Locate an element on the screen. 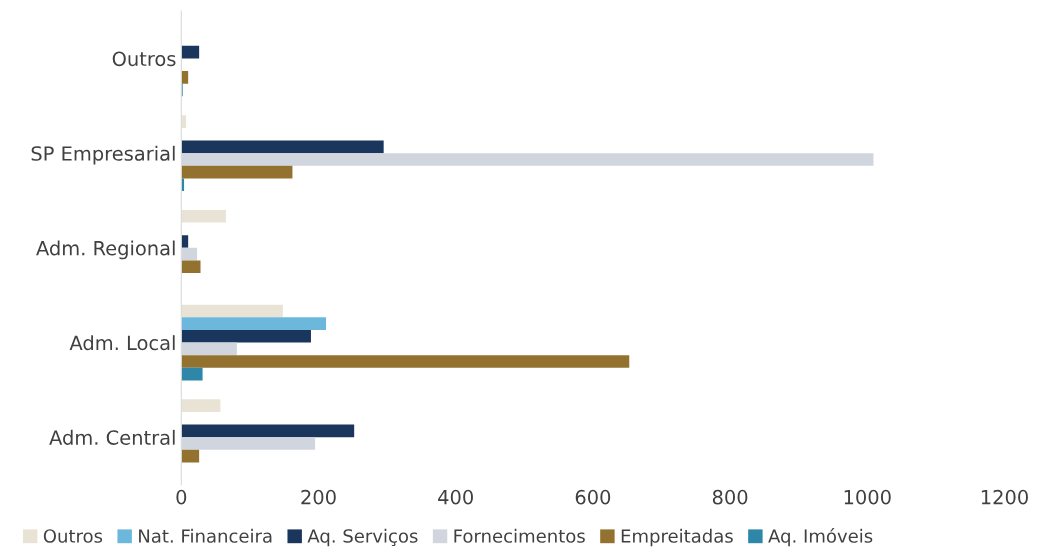  x-tick-label: 1200 is located at coordinates (1004, 497).